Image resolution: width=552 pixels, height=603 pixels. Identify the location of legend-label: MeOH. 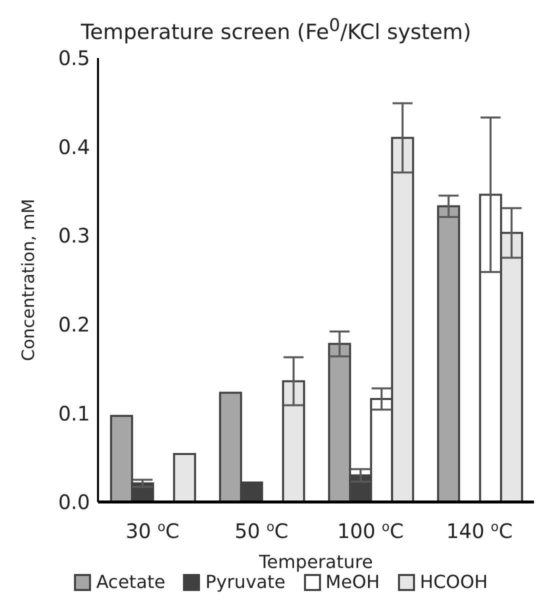
(353, 582).